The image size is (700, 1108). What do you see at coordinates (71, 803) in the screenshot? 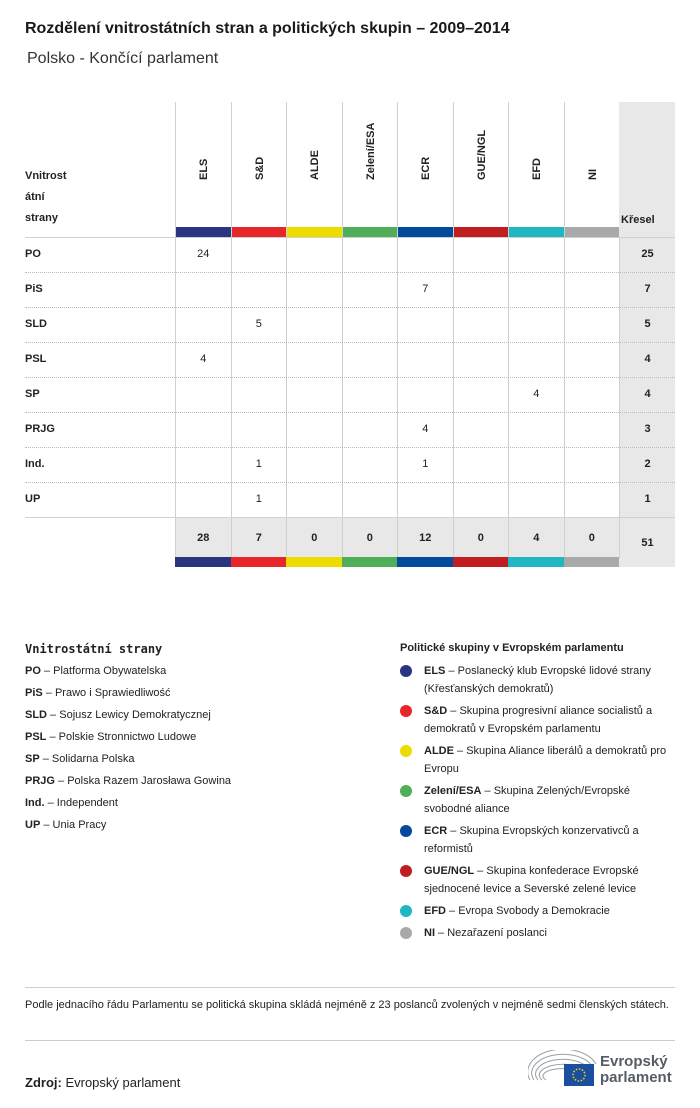
I see `national-legend-item: Ind. – Independent` at bounding box center [71, 803].